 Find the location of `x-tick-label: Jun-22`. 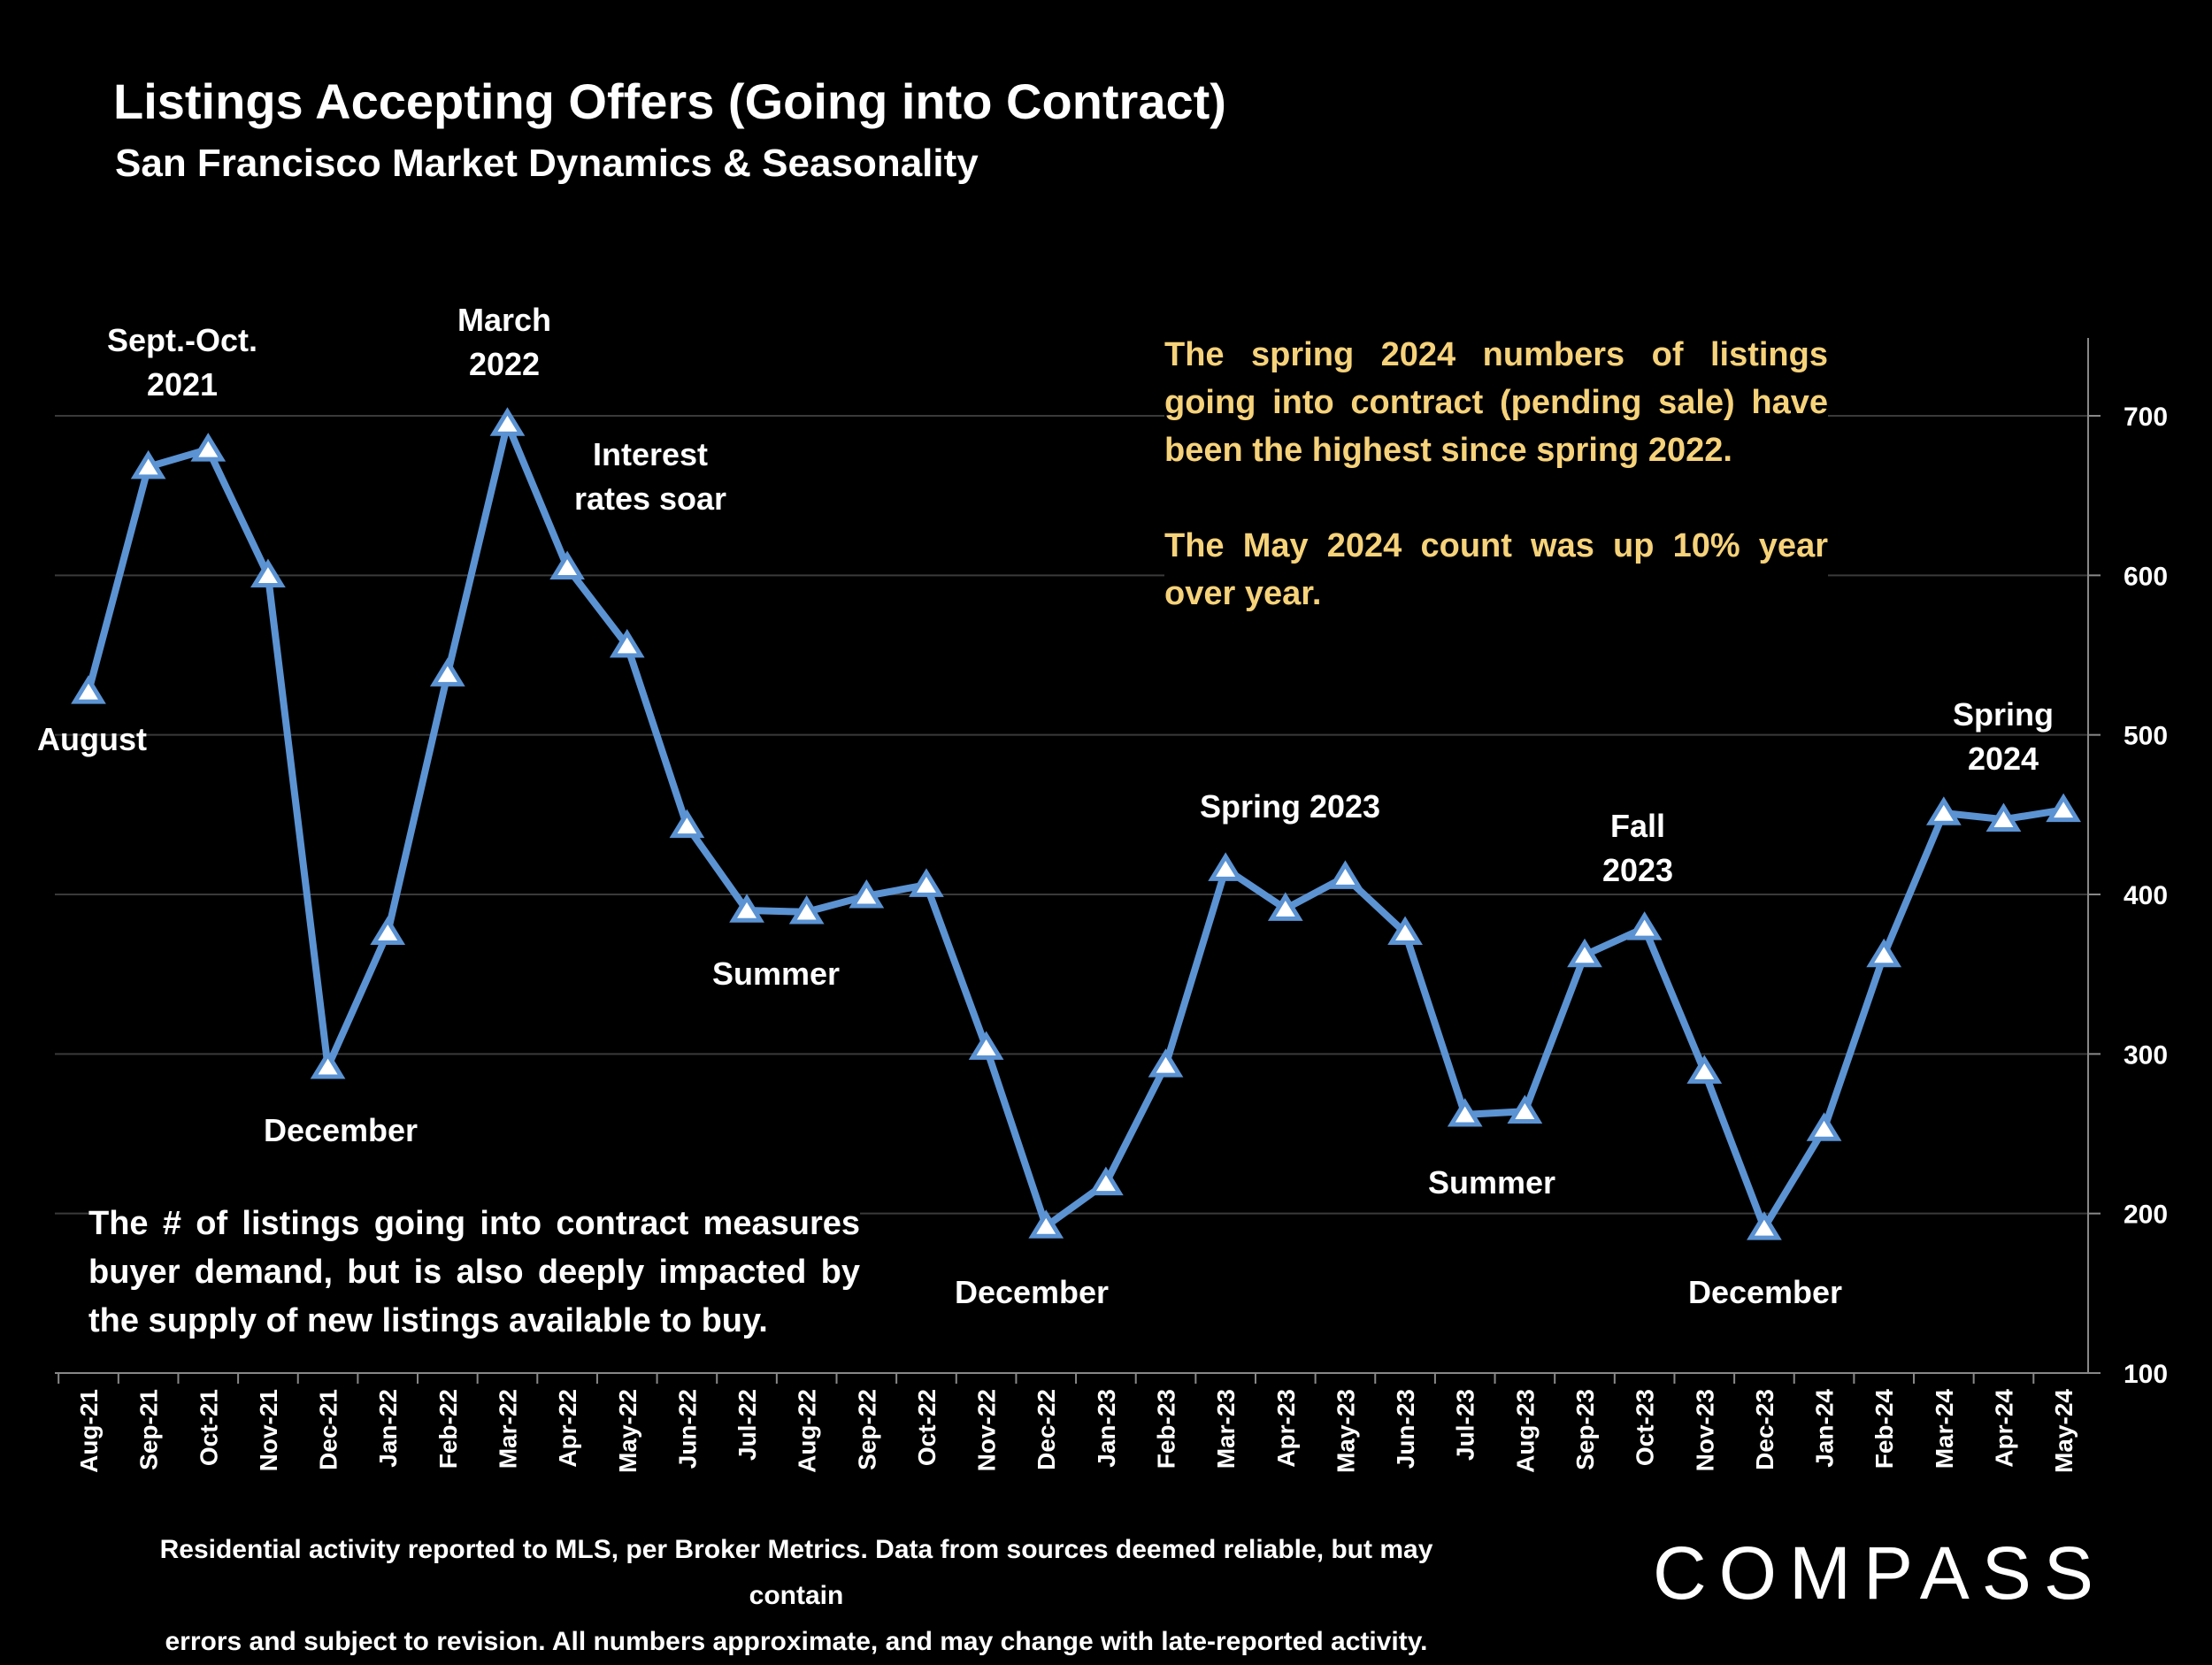

x-tick-label: Jun-22 is located at coordinates (687, 1429).